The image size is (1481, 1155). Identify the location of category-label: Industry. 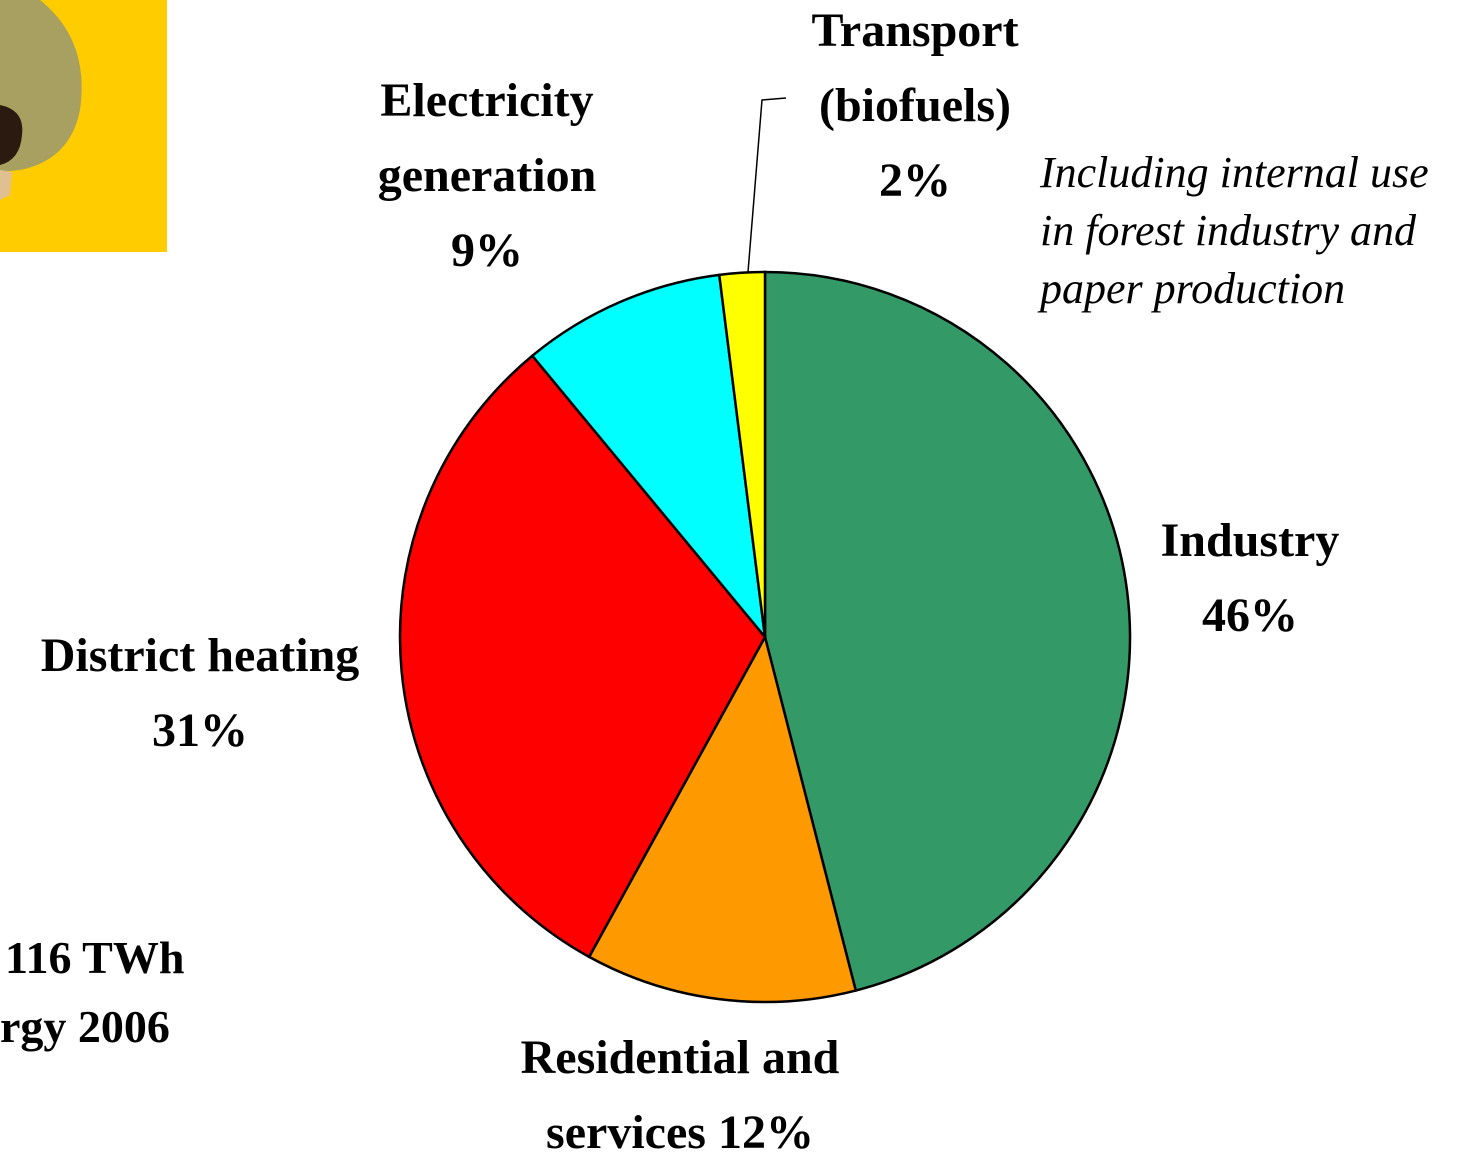
(1250, 540).